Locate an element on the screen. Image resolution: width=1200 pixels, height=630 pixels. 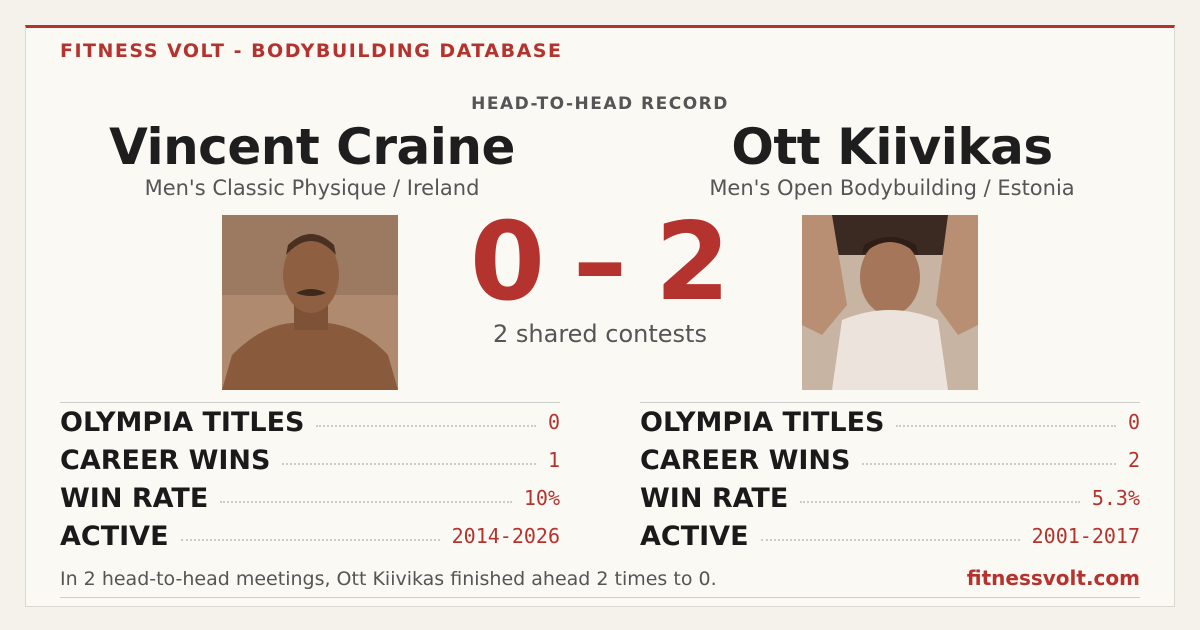
stat-value: 2 is located at coordinates (1133, 460).